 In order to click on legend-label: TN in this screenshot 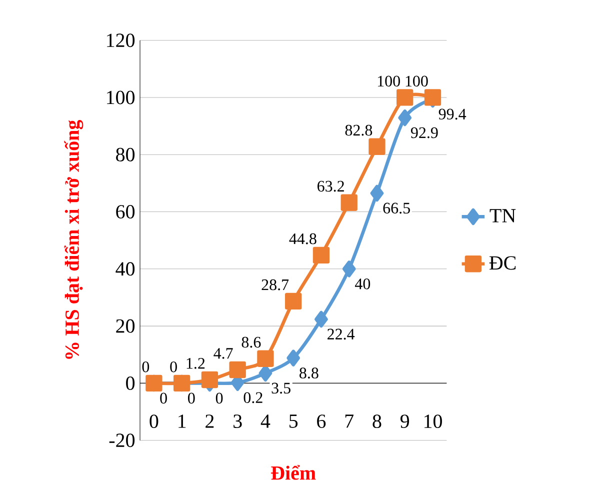, I will do `click(503, 215)`.